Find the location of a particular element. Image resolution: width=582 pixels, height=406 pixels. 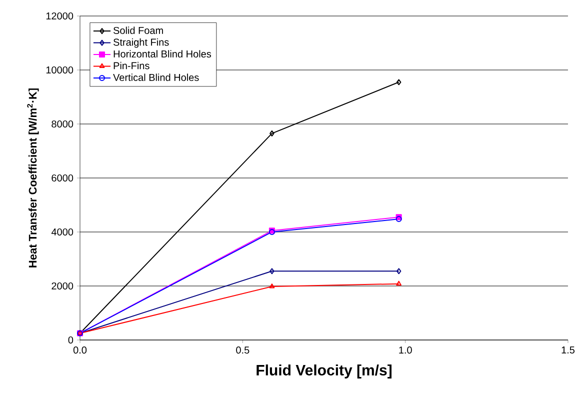

y-axis-title: Heat Transfer Coefficient [W/m$^{2}$·K] is located at coordinates (33, 178).